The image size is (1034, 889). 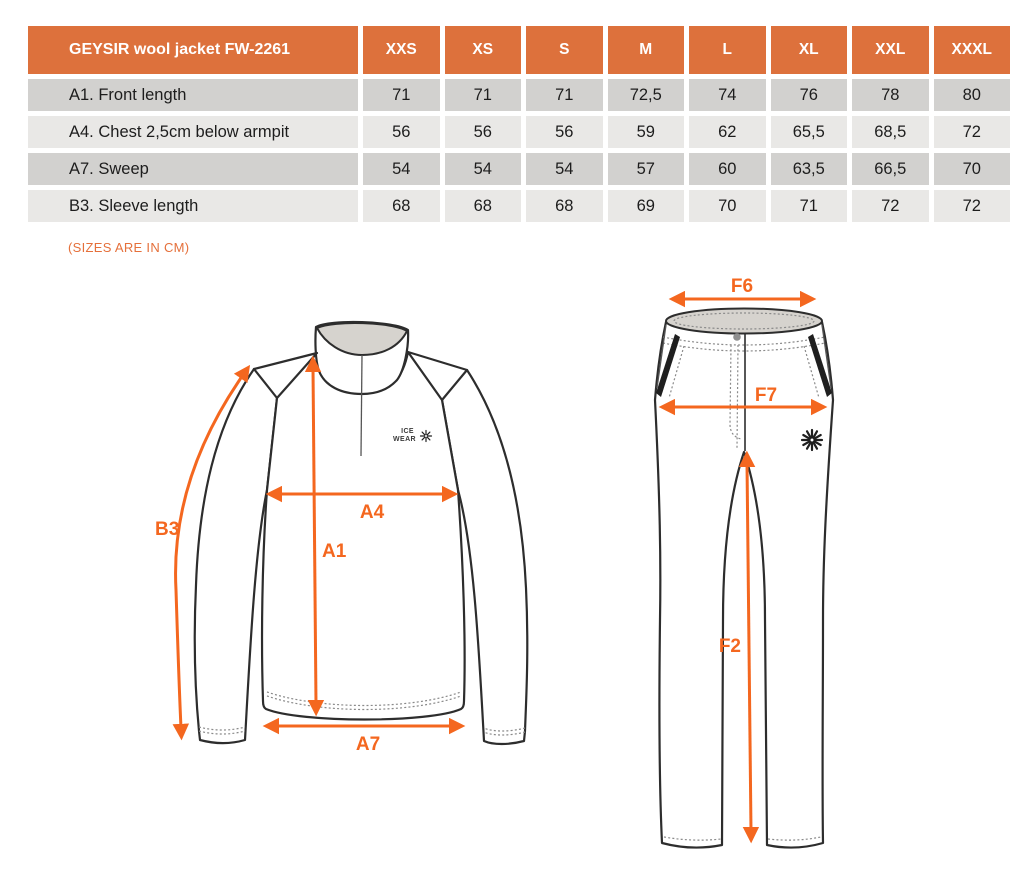 I want to click on measurement-label-b3: B3, so click(x=167, y=529).